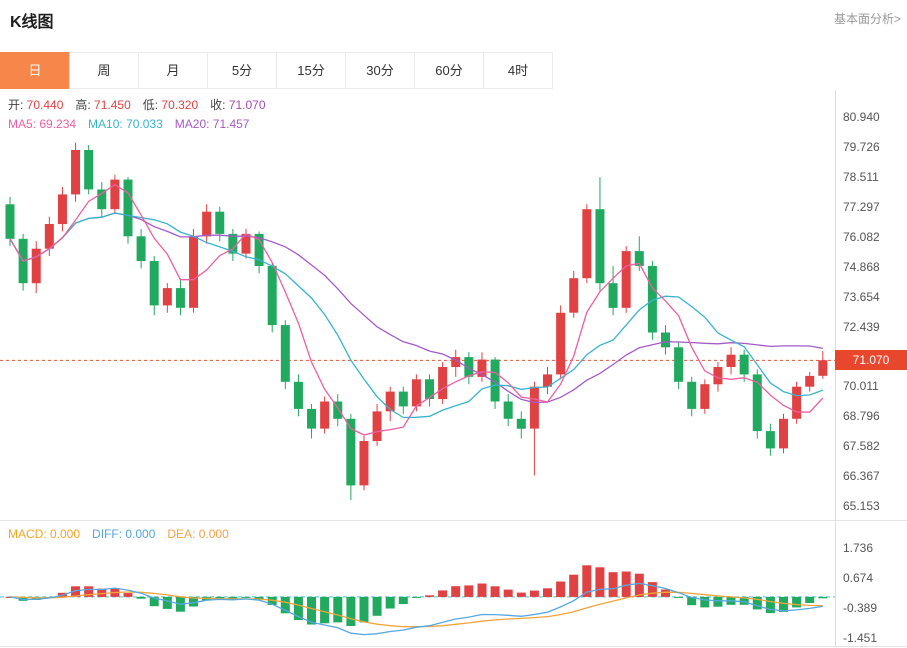 The image size is (907, 648). I want to click on legend-item: 收: 71.070, so click(238, 105).